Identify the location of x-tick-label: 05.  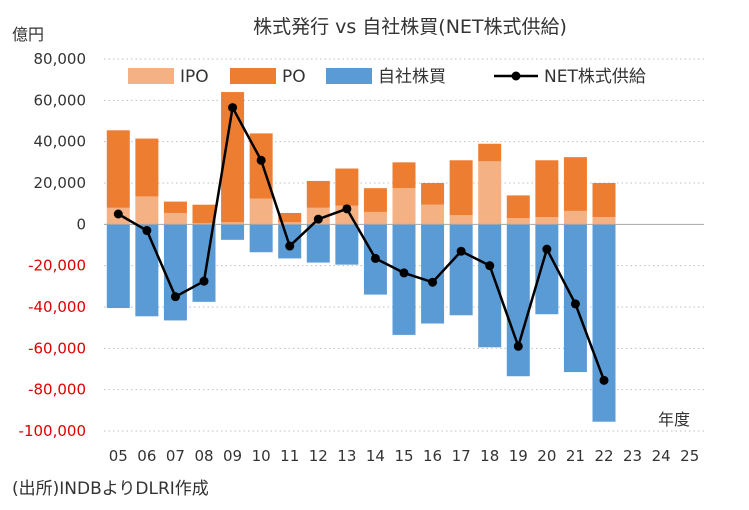
(118, 456).